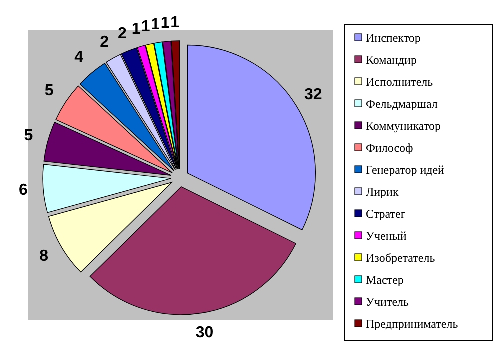 Image resolution: width=500 pixels, height=346 pixels. I want to click on legend-label: Философ, so click(390, 148).